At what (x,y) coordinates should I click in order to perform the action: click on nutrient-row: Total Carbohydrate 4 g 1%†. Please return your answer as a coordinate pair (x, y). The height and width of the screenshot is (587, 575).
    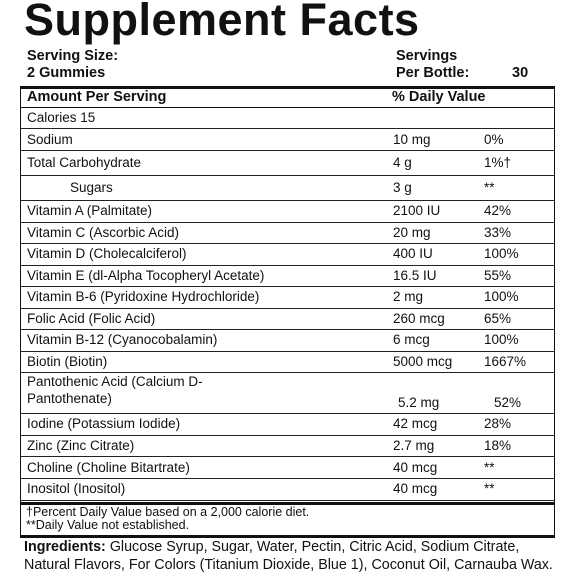
    Looking at the image, I should click on (287, 163).